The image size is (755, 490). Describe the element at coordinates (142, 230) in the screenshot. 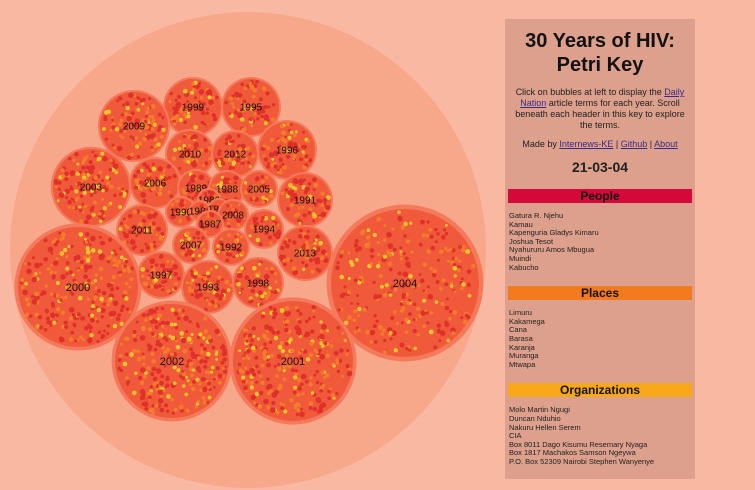

I see `year-bubble-2011: 2011` at that location.